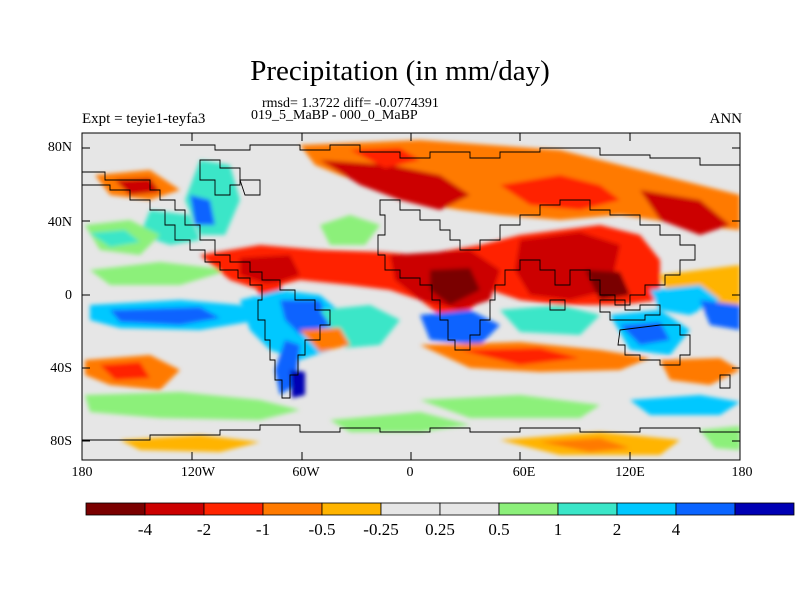 Image resolution: width=800 pixels, height=600 pixels. Describe the element at coordinates (59, 222) in the screenshot. I see `y-tick-label: 40N` at that location.